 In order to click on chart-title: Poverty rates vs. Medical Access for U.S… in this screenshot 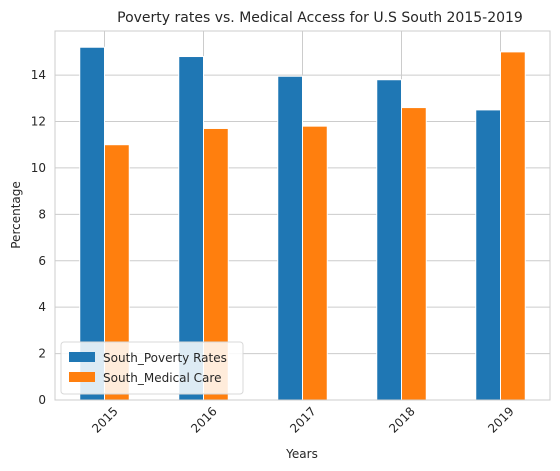, I will do `click(320, 18)`.